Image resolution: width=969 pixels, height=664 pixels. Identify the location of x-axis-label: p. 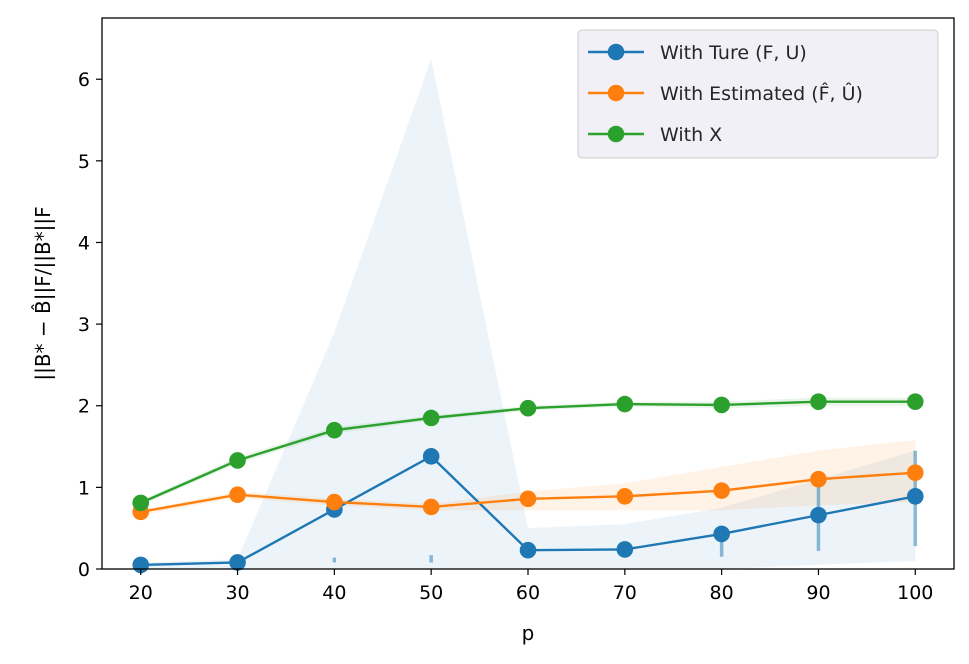
(528, 633).